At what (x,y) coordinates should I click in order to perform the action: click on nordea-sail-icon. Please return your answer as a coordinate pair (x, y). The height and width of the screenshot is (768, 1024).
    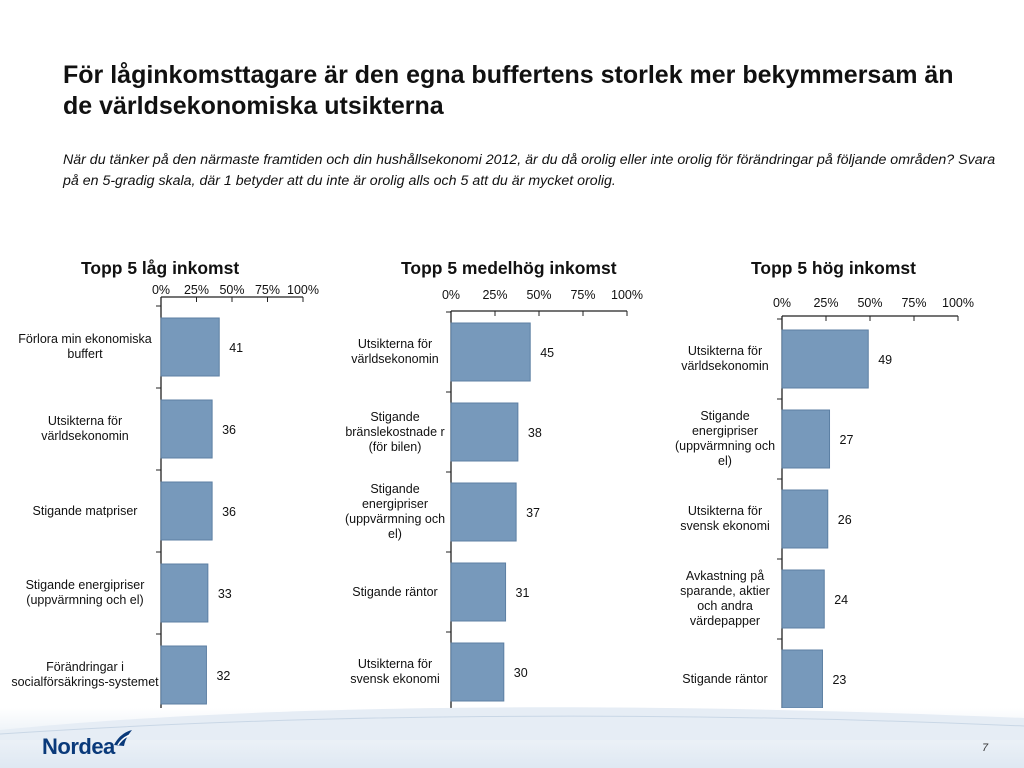
    Looking at the image, I should click on (123, 738).